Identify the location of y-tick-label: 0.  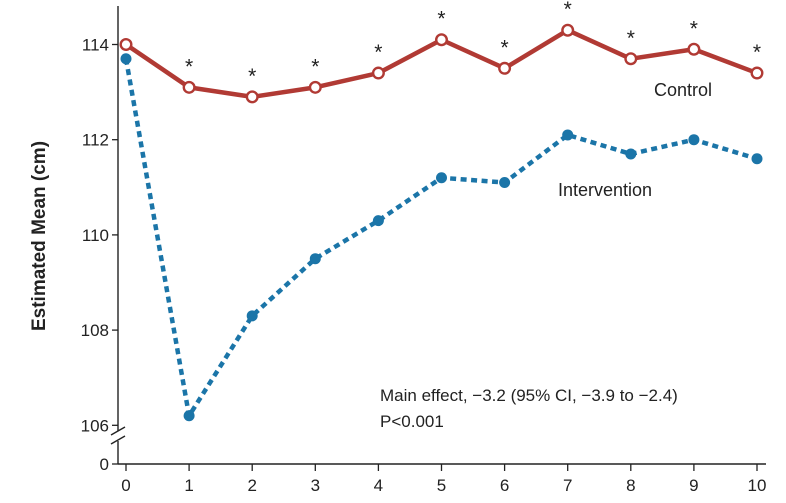
(104, 464).